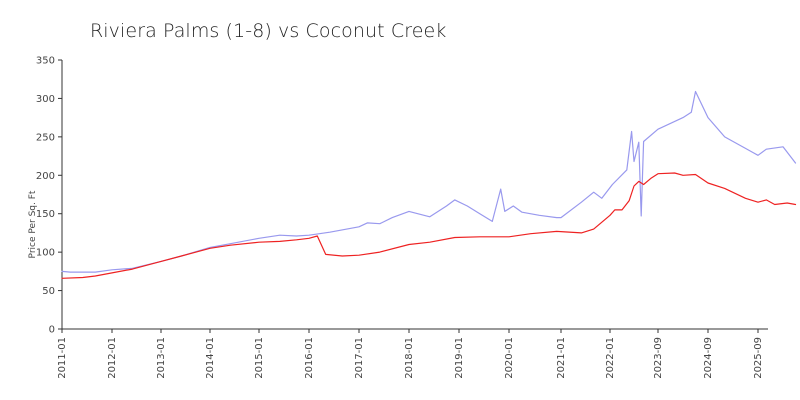 The image size is (800, 400). I want to click on x-tick-label: 2022-01, so click(610, 358).